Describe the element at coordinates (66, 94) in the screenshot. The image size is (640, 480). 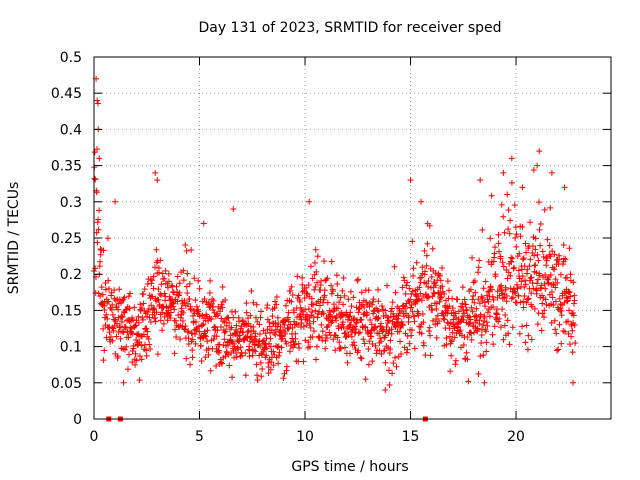
I see `y-tick-label: 0.45` at that location.